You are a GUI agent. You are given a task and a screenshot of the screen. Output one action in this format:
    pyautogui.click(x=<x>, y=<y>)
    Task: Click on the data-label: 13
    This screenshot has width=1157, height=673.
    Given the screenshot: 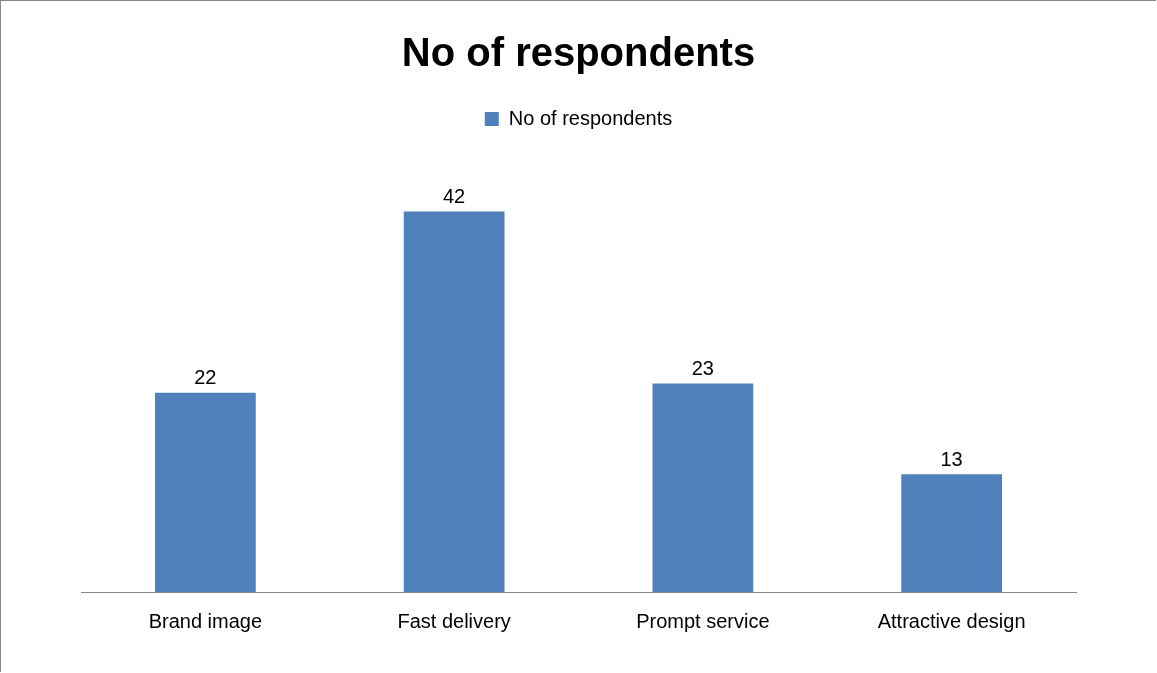 What is the action you would take?
    pyautogui.click(x=951, y=458)
    